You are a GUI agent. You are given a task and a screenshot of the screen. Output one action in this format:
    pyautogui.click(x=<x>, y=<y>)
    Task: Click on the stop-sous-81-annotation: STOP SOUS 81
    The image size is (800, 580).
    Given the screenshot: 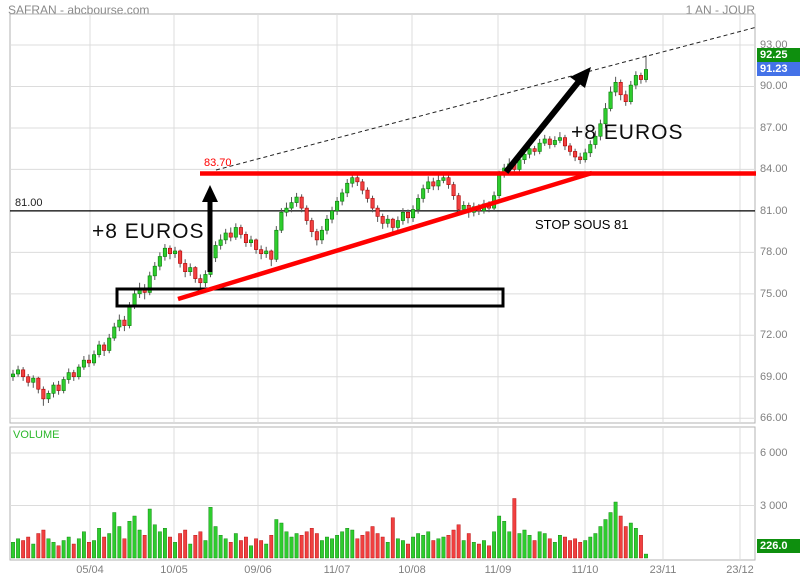 What is the action you would take?
    pyautogui.click(x=582, y=224)
    